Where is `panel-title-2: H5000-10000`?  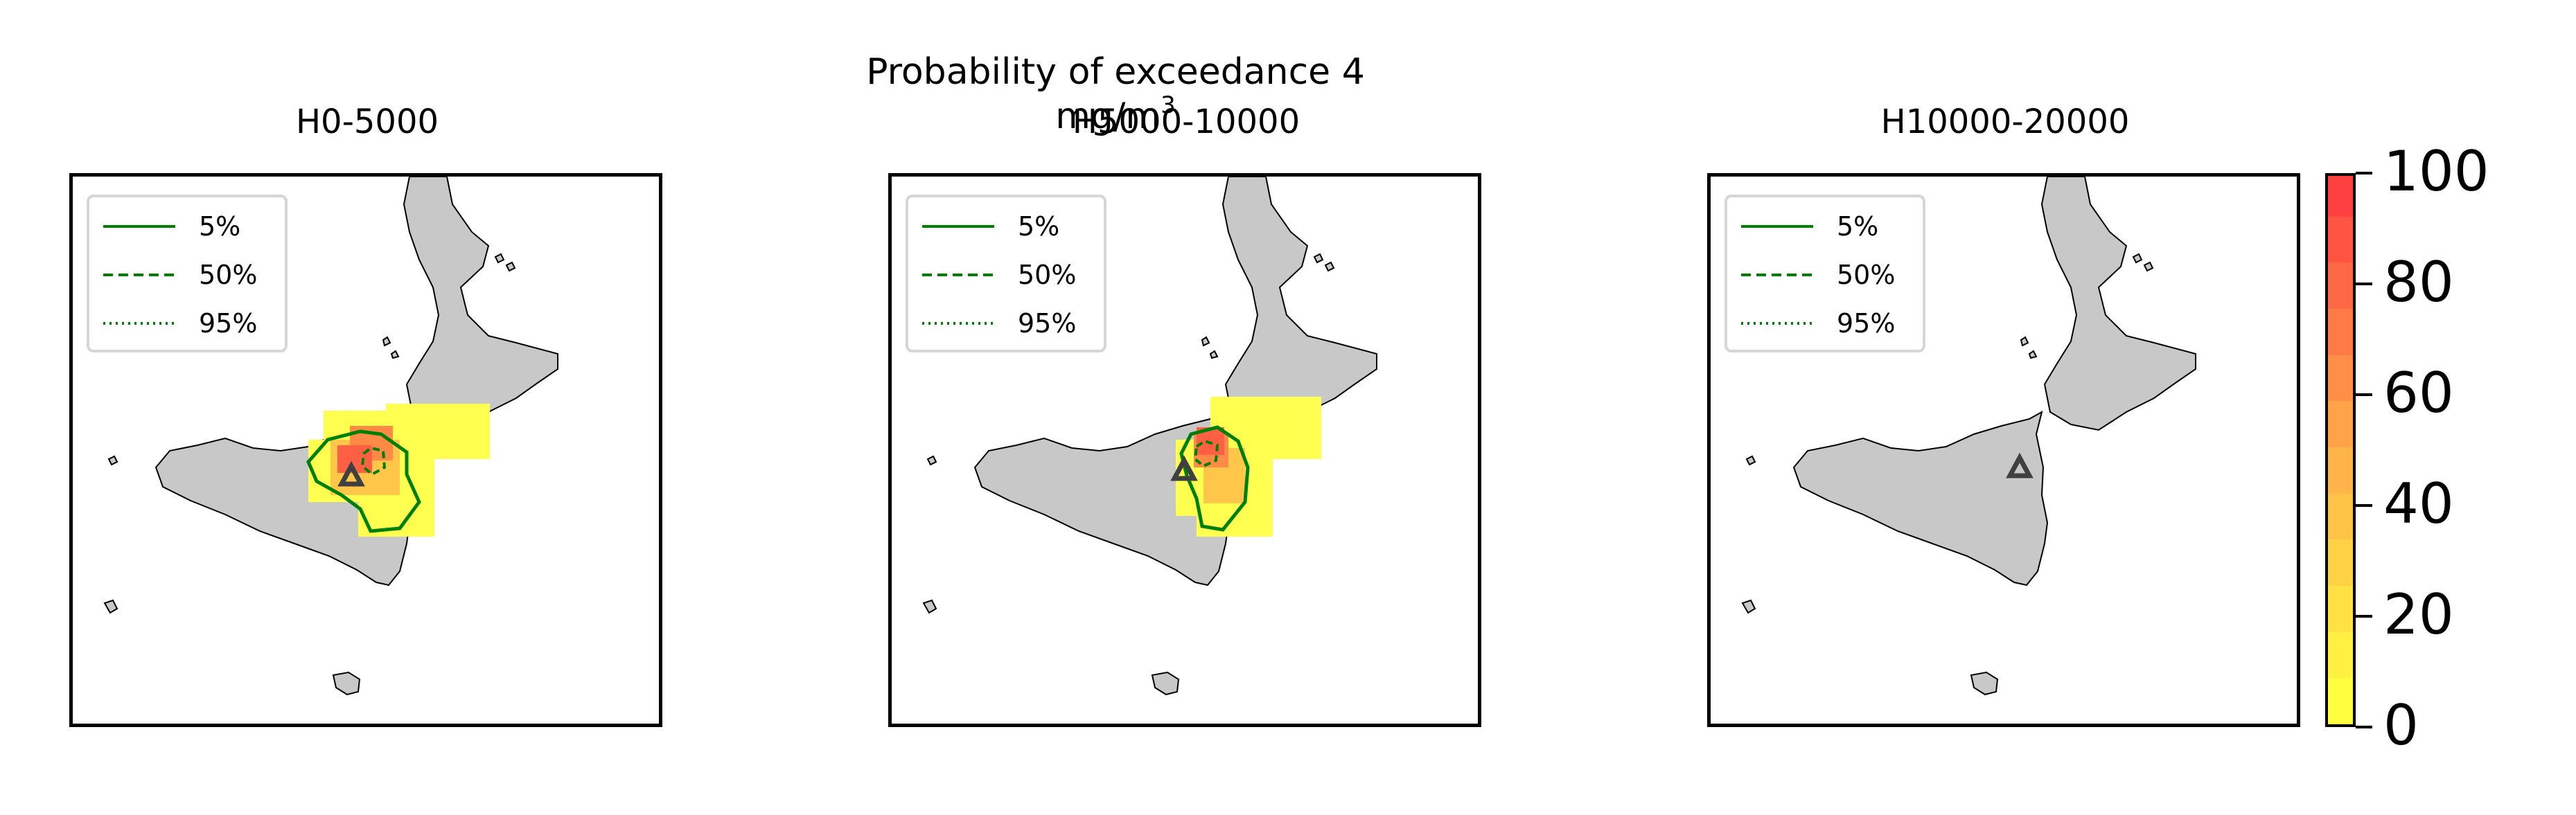 panel-title-2: H5000-10000 is located at coordinates (1186, 122).